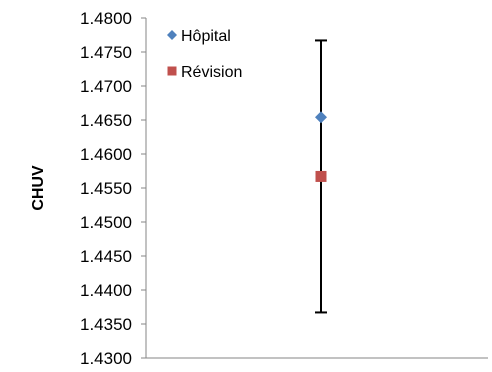 The height and width of the screenshot is (372, 492). What do you see at coordinates (106, 188) in the screenshot?
I see `y-tick-label: 1.4550` at bounding box center [106, 188].